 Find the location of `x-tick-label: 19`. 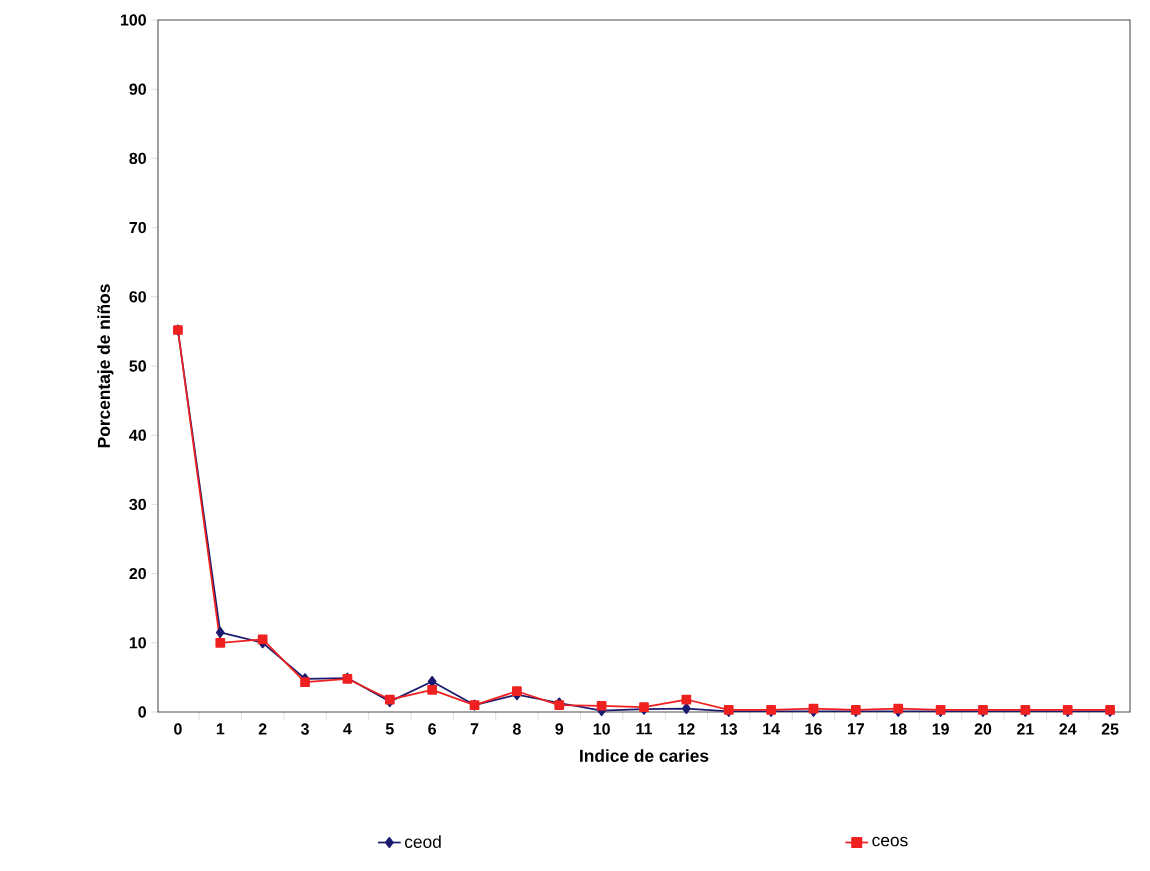

x-tick-label: 19 is located at coordinates (940, 729).